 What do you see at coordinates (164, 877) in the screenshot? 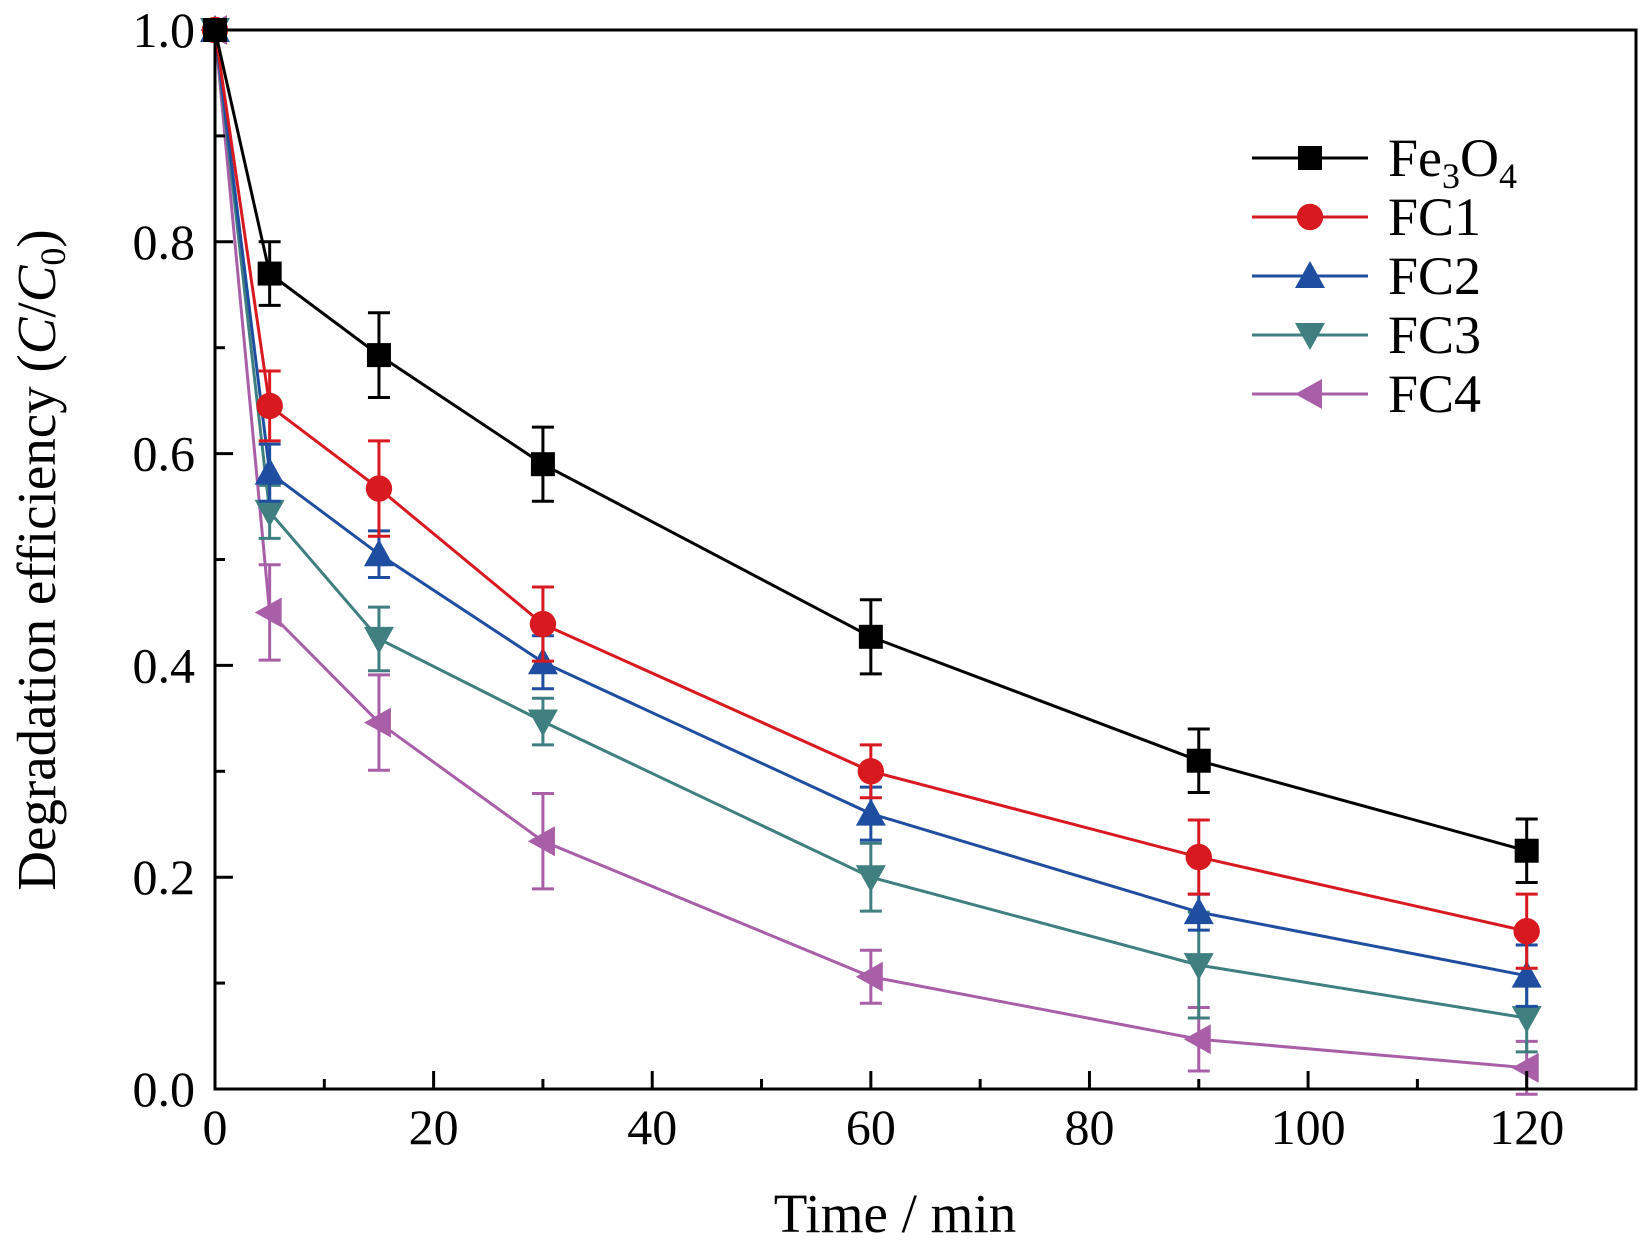
I see `y-tick-label: 0.2` at bounding box center [164, 877].